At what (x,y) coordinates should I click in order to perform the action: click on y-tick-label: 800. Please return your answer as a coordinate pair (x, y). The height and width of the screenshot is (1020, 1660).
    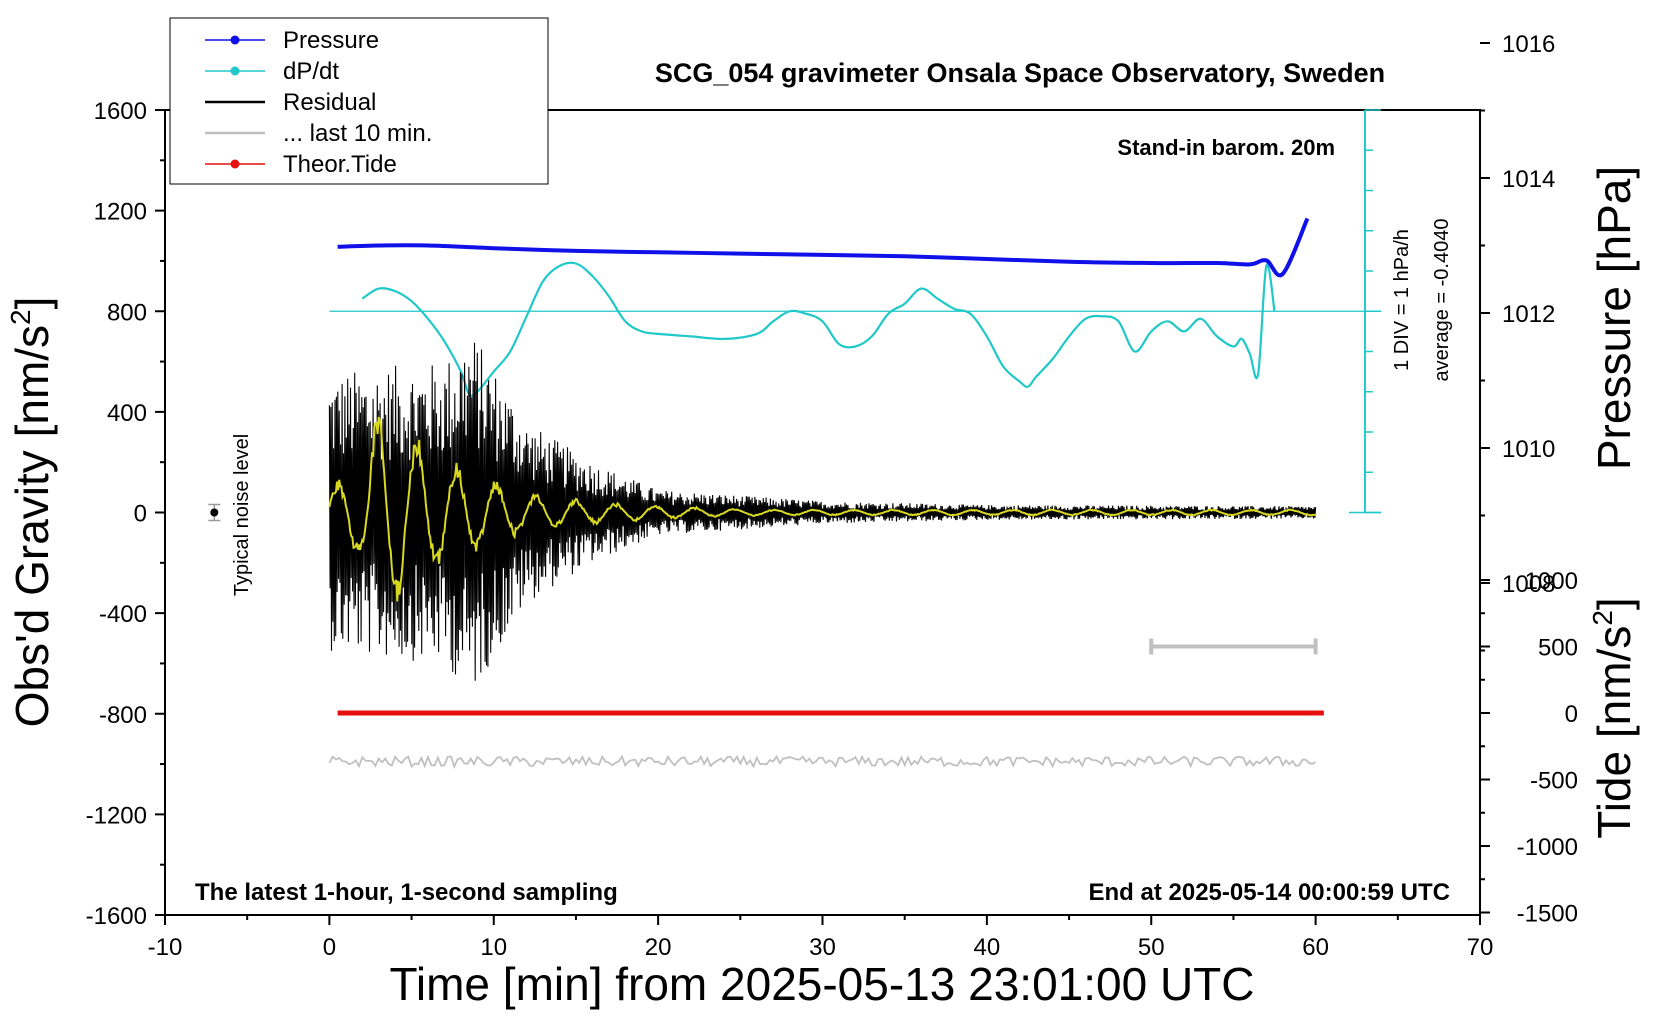
    Looking at the image, I should click on (127, 312).